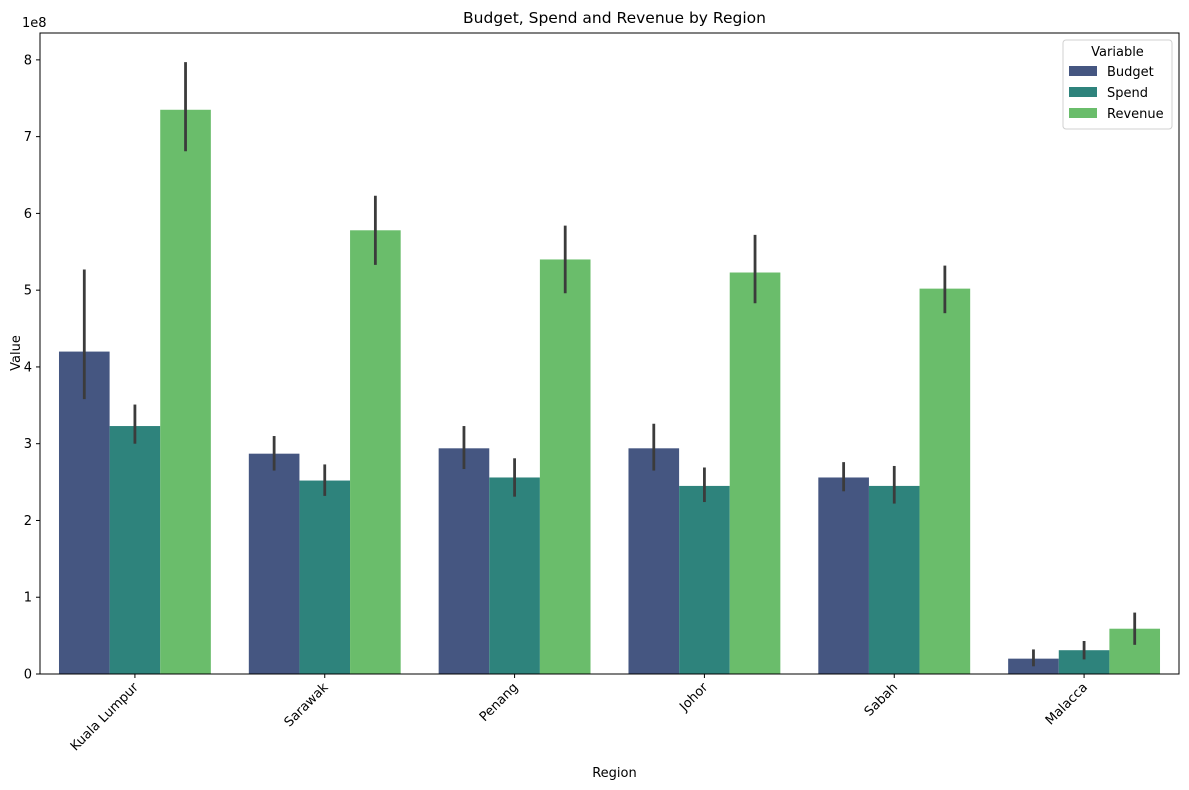  I want to click on x-tick-label: Penang, so click(499, 702).